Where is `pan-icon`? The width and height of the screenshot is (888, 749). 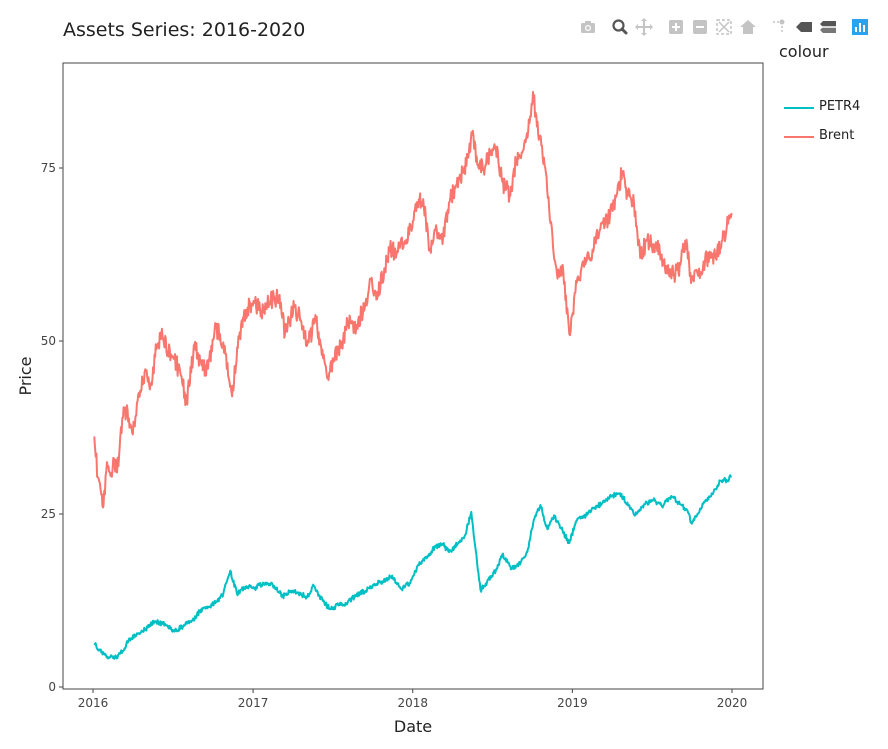
pan-icon is located at coordinates (644, 27).